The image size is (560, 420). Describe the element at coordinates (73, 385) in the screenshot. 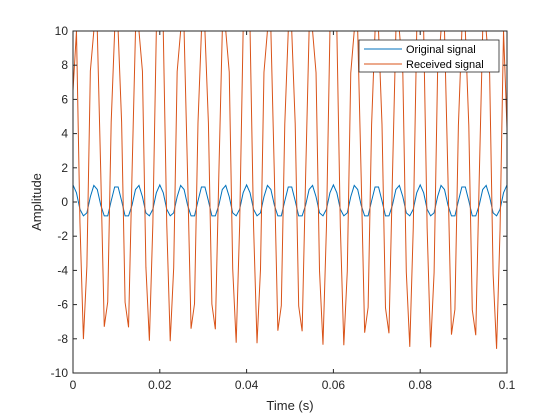

I see `x-tick-label: 0` at that location.